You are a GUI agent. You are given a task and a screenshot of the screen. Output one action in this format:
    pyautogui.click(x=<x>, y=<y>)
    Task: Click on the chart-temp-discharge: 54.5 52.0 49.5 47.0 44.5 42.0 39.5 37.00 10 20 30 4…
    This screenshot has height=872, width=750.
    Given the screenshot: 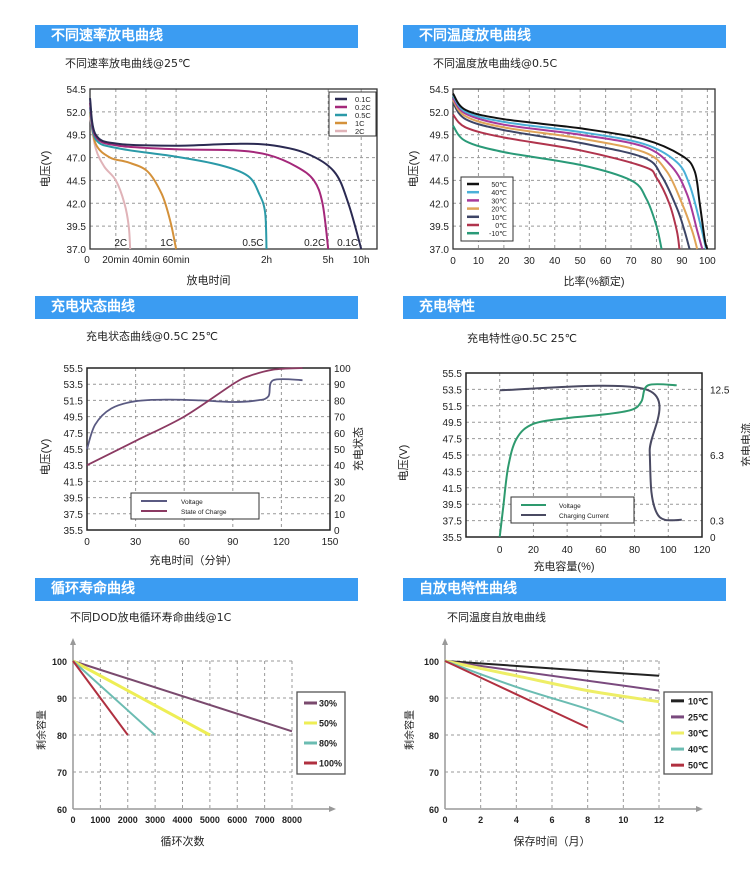 What is the action you would take?
    pyautogui.click(x=561, y=186)
    